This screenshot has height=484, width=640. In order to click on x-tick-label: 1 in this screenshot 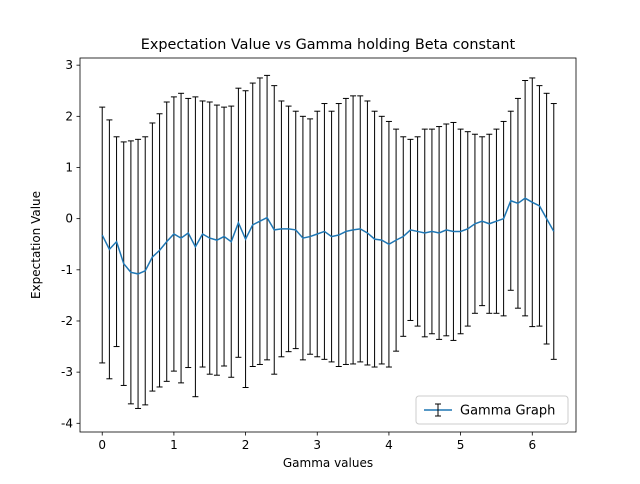, I will do `click(174, 445)`.